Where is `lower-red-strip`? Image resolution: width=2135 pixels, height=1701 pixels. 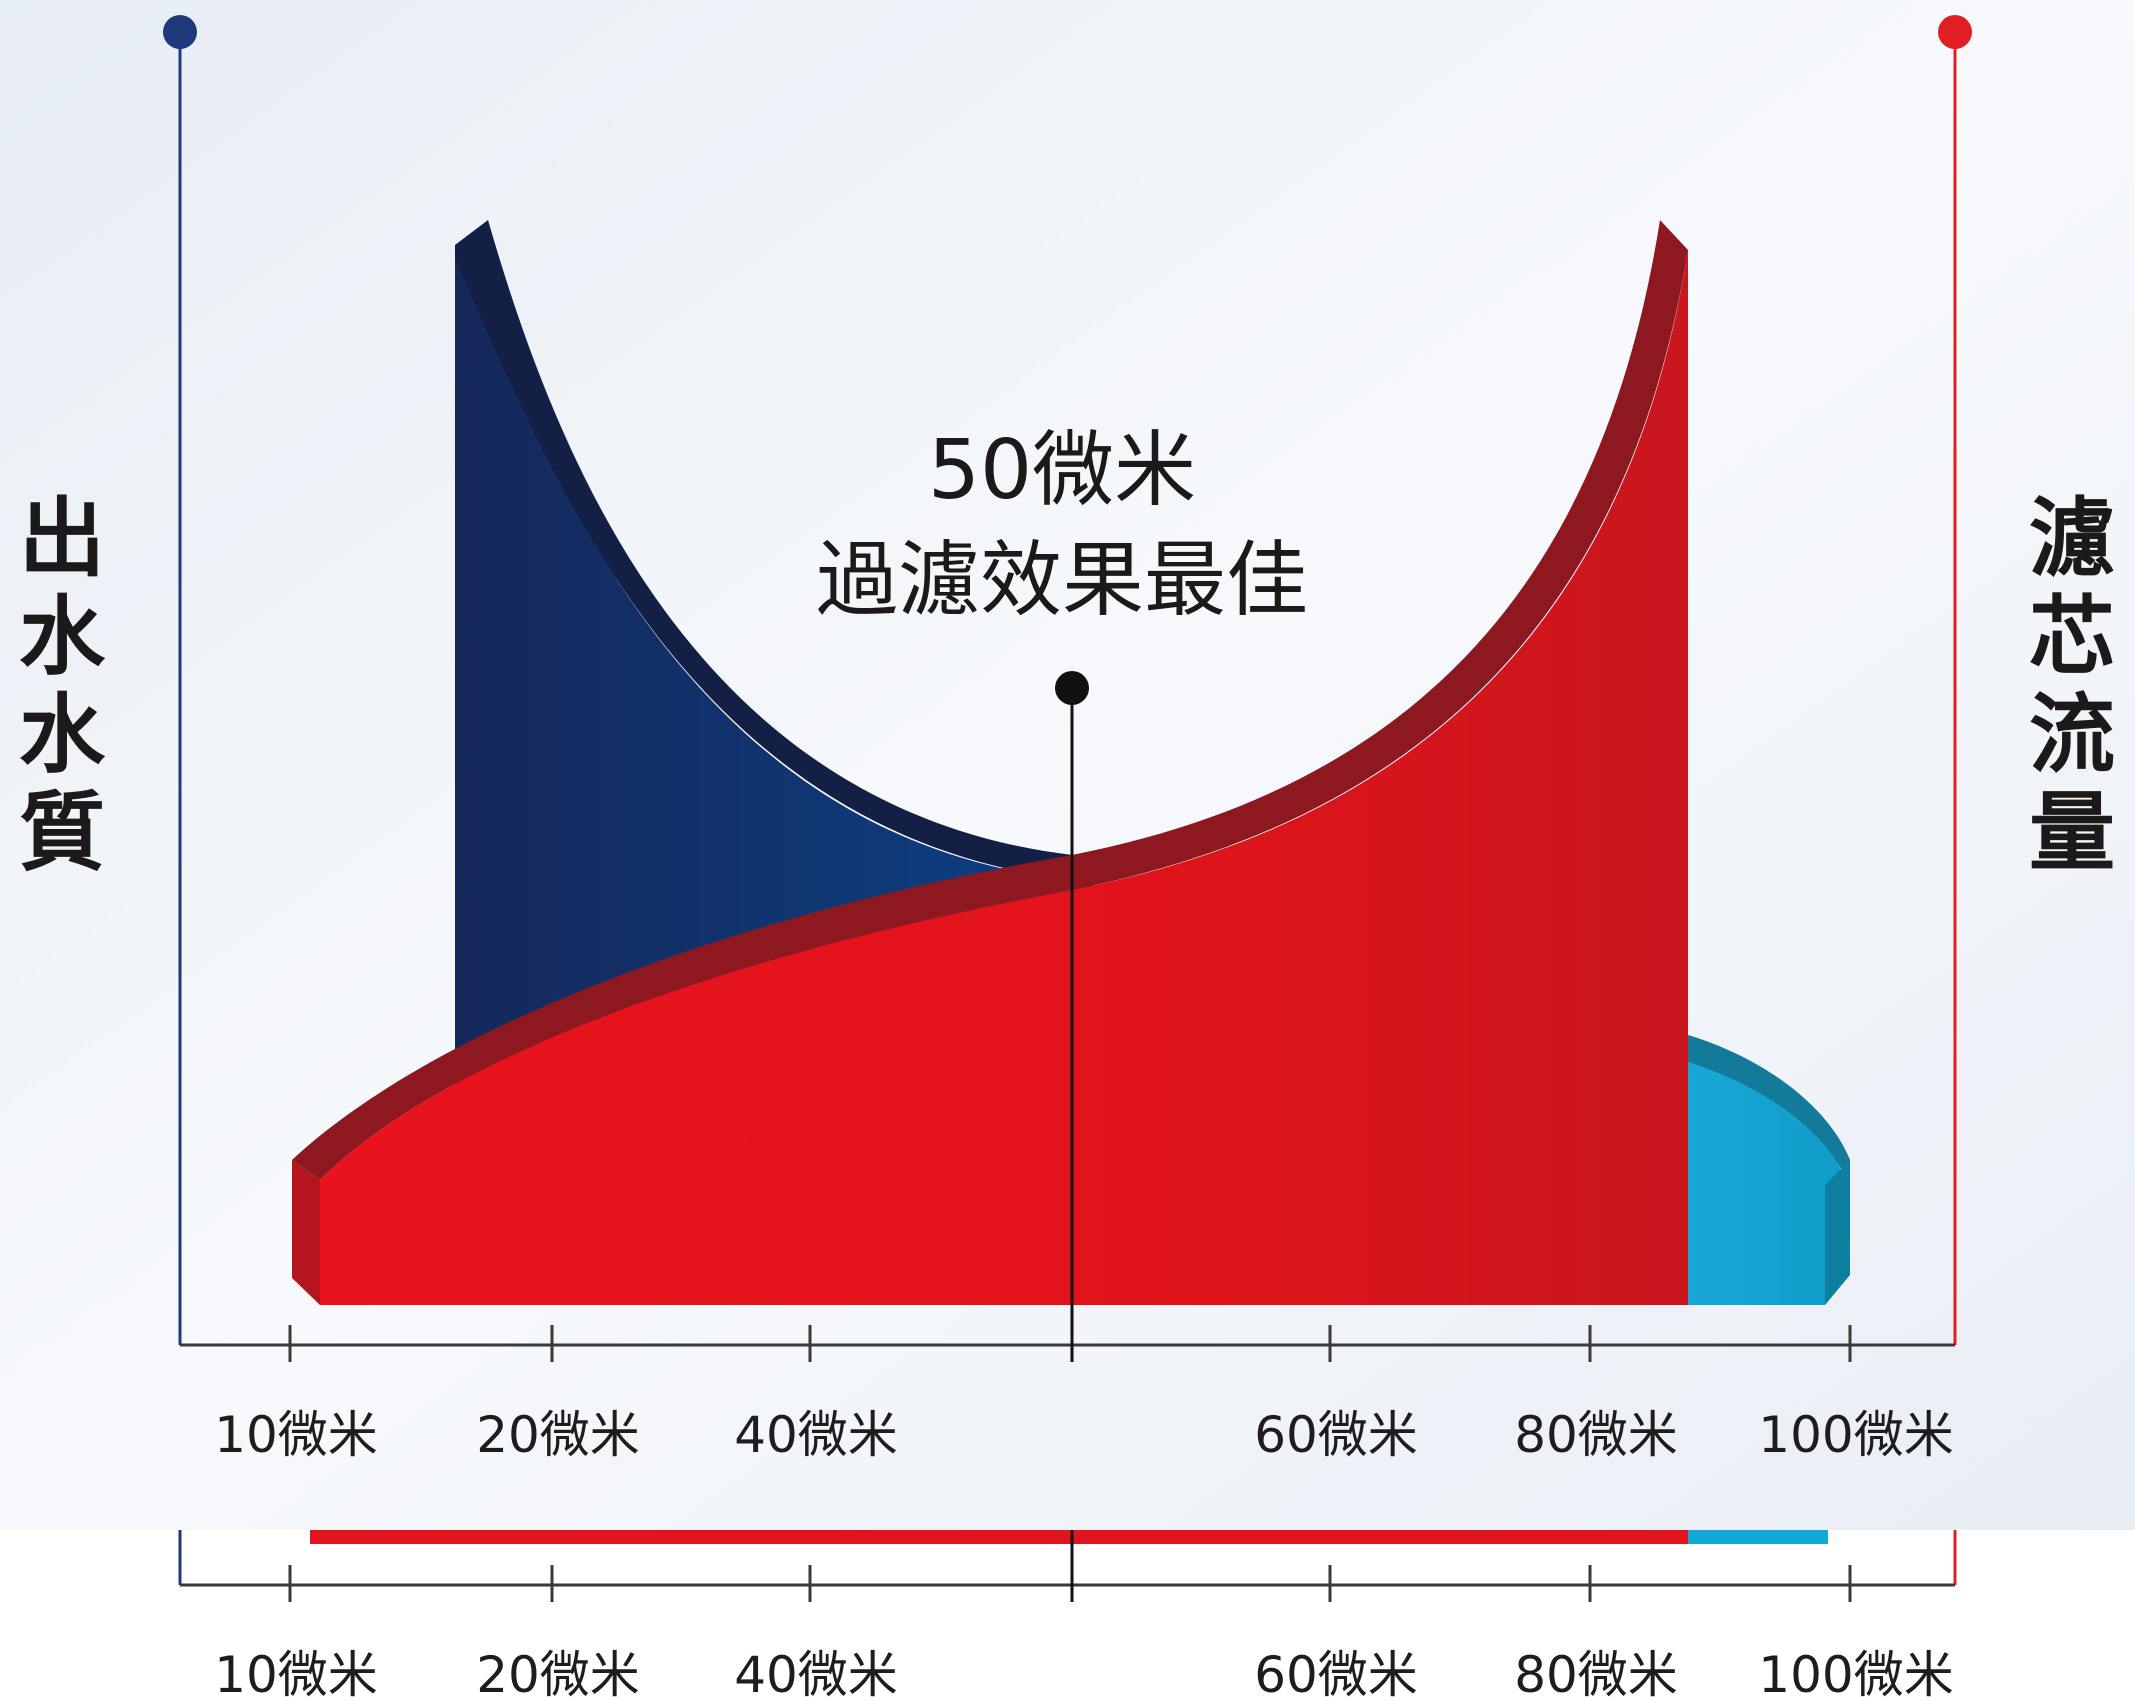
lower-red-strip is located at coordinates (999, 1537).